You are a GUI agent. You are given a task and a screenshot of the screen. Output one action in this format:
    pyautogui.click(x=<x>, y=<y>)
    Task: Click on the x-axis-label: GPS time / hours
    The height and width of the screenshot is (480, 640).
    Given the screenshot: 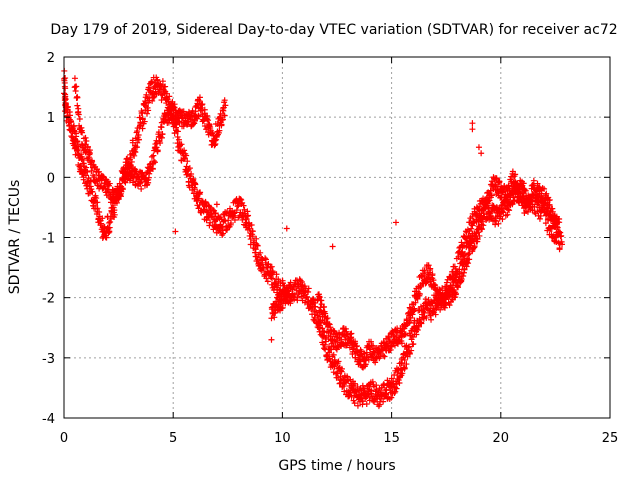 What is the action you would take?
    pyautogui.click(x=336, y=466)
    